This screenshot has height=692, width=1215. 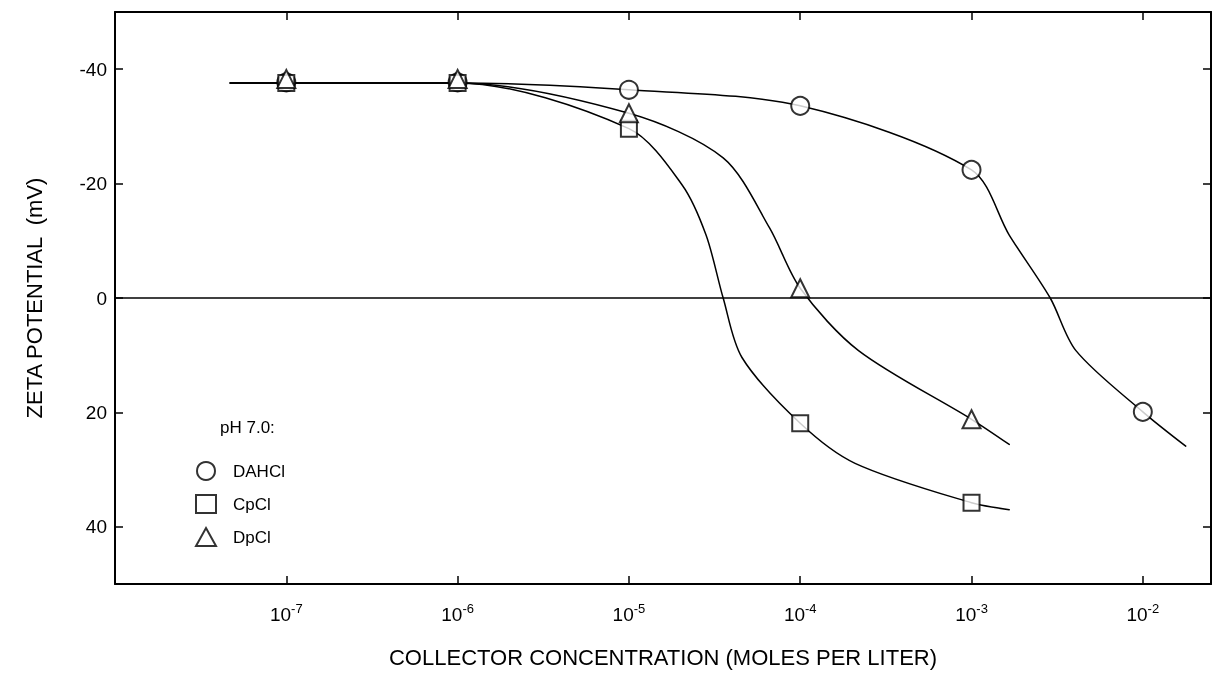 What do you see at coordinates (34, 298) in the screenshot?
I see `y-axis-title: ZETA POTENTIAL (mV)` at bounding box center [34, 298].